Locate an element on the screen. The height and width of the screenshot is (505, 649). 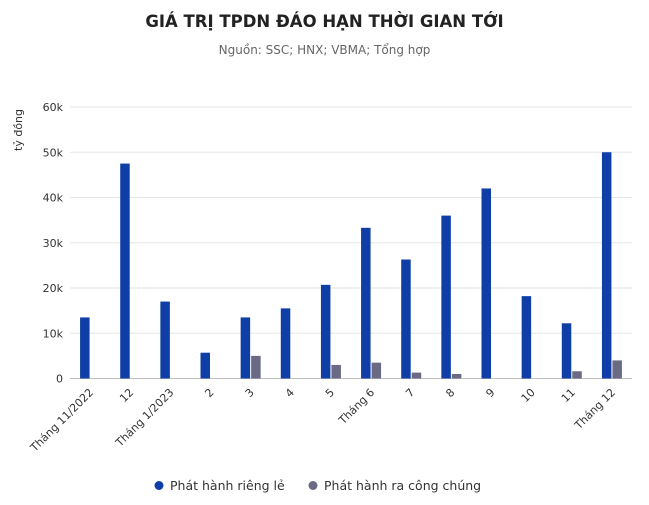
y-tick-label: 0 is located at coordinates (59, 379).